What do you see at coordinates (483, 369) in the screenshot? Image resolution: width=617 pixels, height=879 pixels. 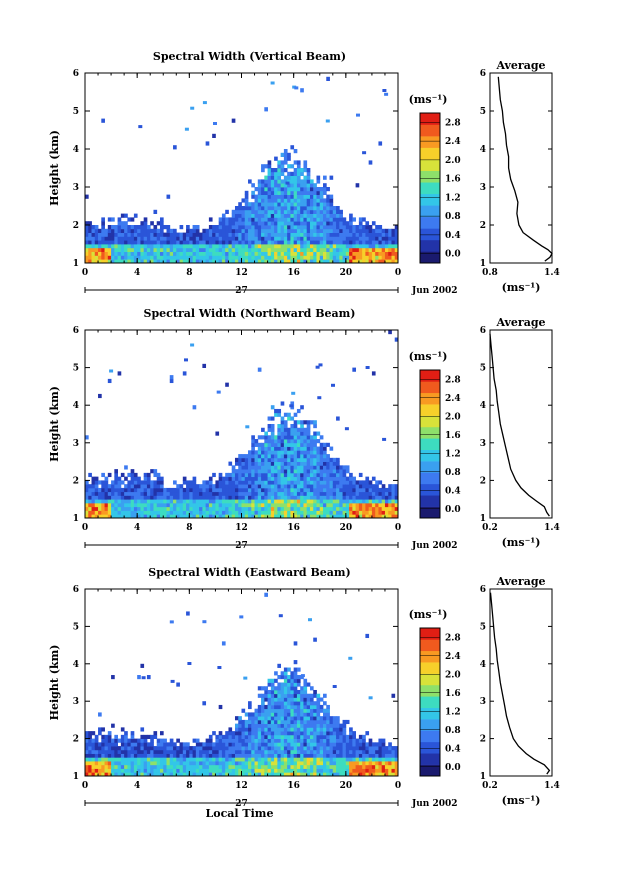 I see `average-y-tick-label: 5` at bounding box center [483, 369].